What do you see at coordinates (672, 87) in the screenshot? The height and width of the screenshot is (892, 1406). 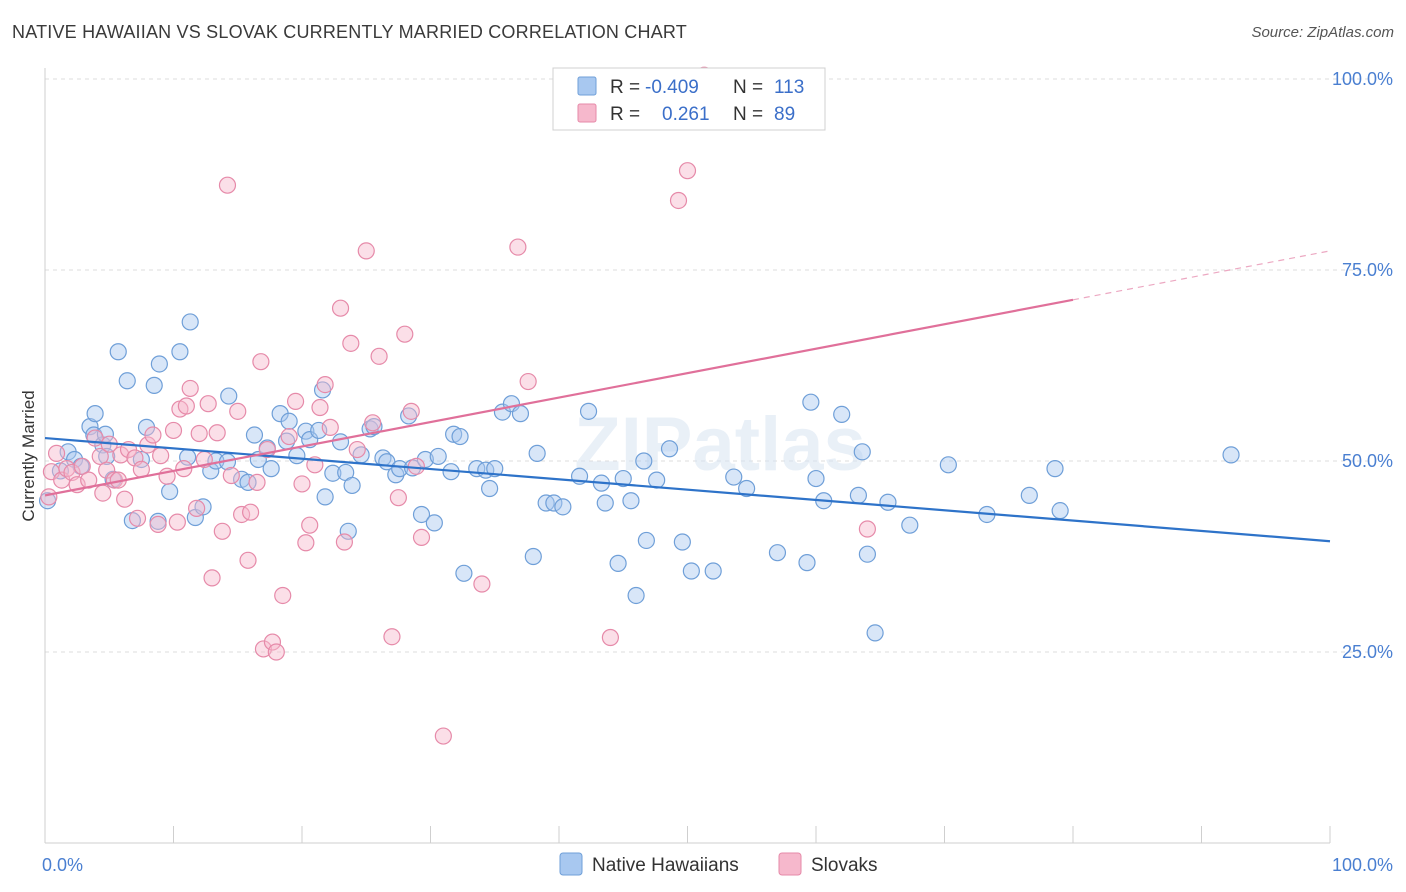 I see `legend-r-value-1: -0.409` at bounding box center [672, 87].